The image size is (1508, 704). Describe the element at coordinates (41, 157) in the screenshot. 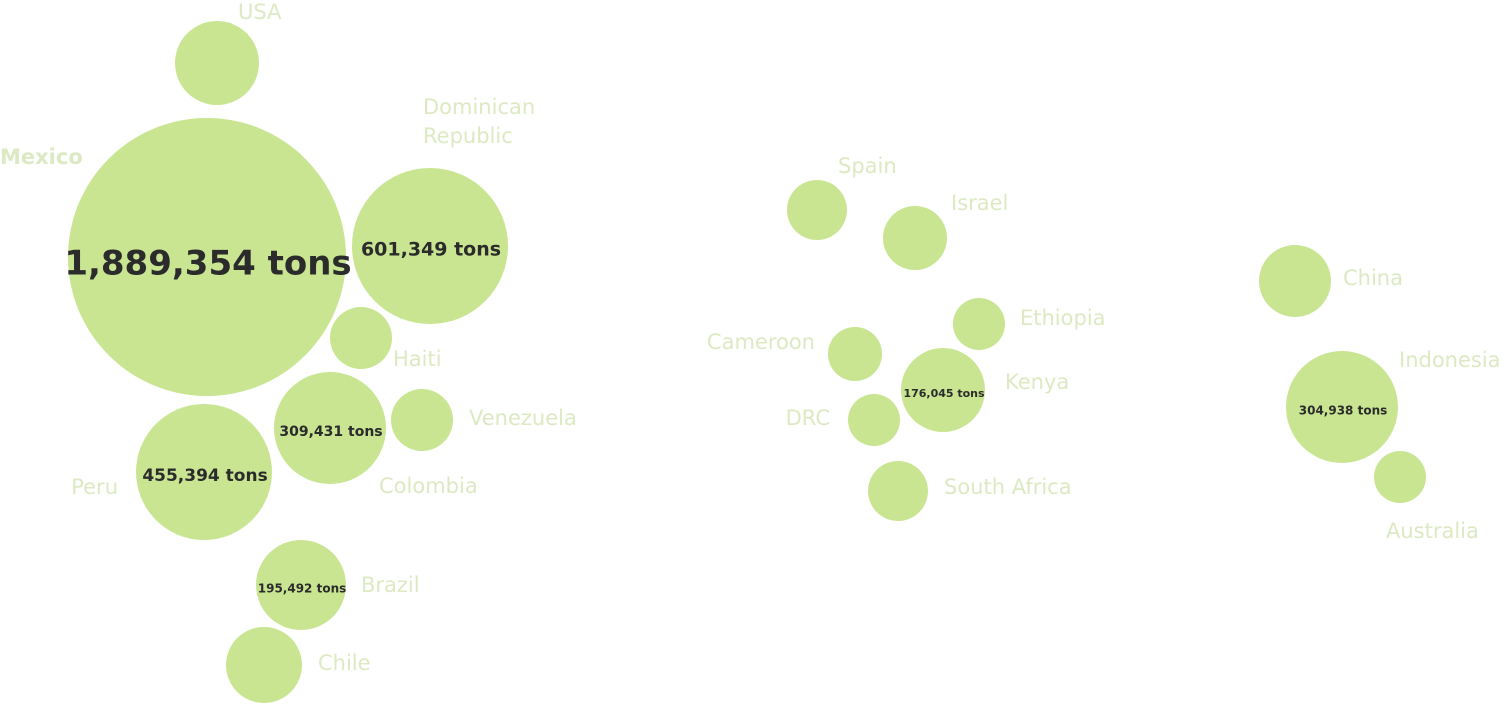

I see `country-label-mexico: Mexico` at that location.